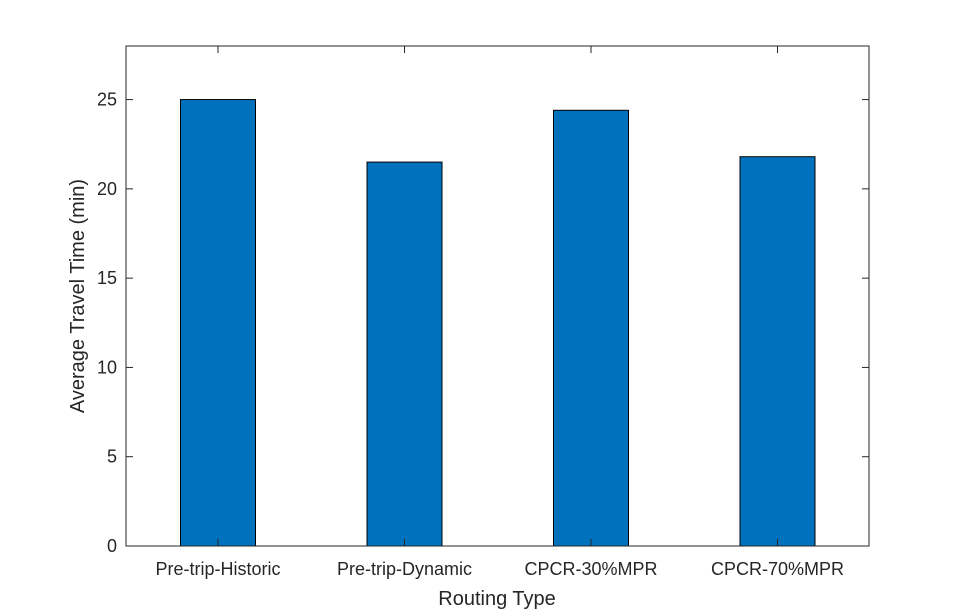  What do you see at coordinates (107, 100) in the screenshot?
I see `y-tick-label: 25` at bounding box center [107, 100].